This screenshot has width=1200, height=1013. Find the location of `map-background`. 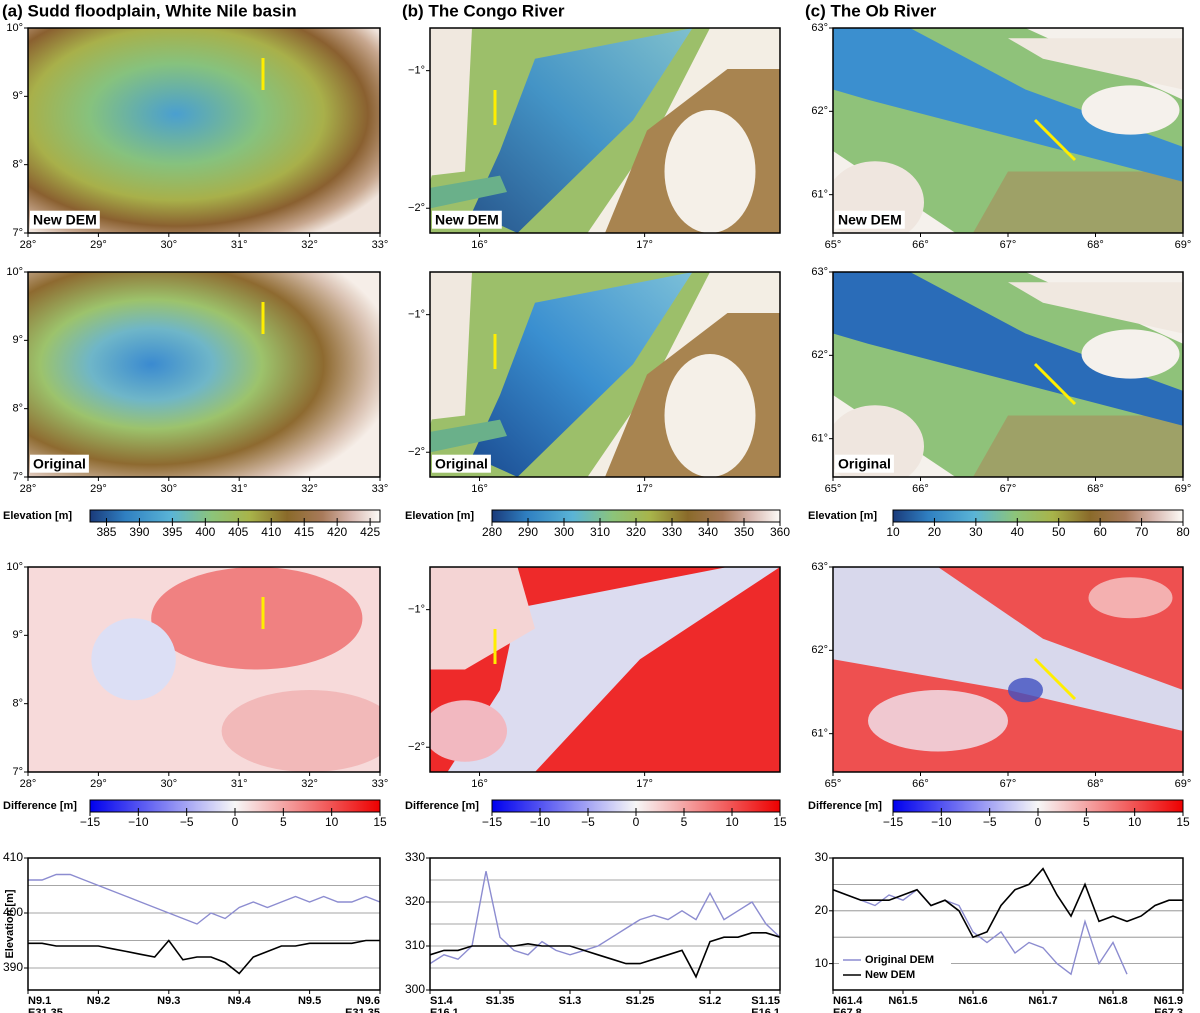

map-background is located at coordinates (204, 374).